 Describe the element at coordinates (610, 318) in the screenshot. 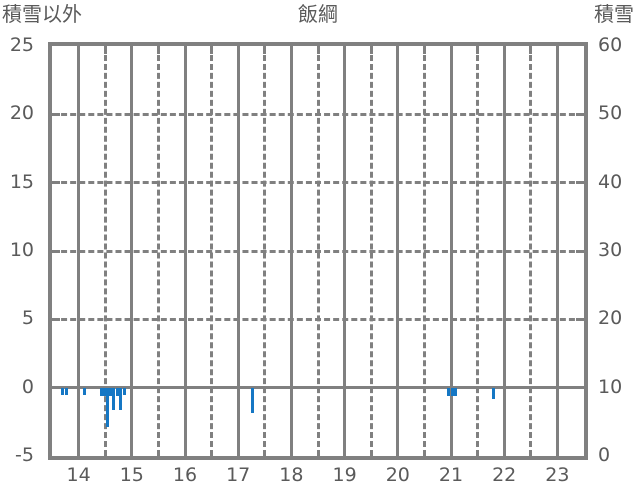

I see `y-axis-label-right: 20` at that location.